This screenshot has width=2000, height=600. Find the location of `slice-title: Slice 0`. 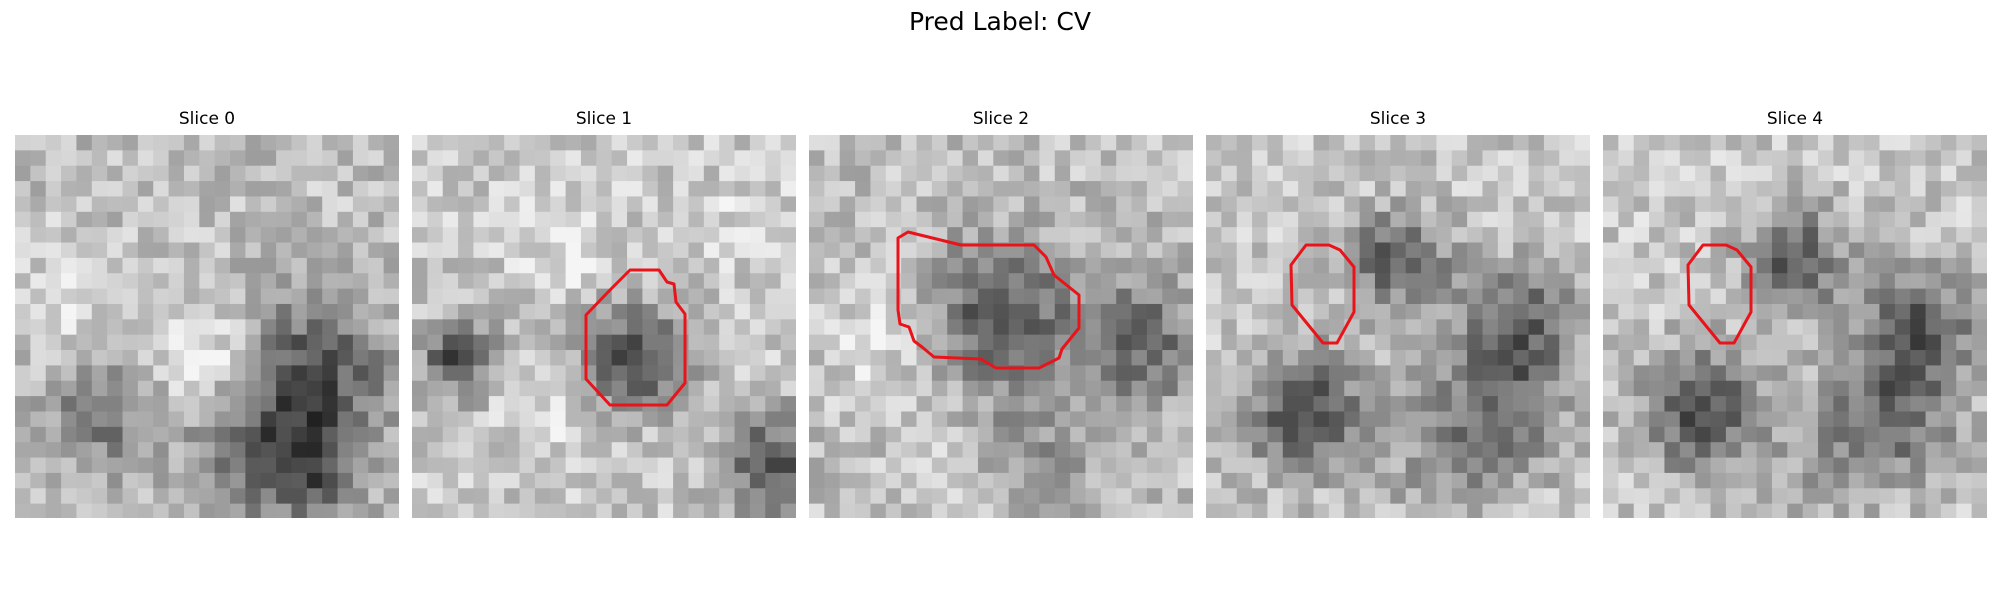

slice-title: Slice 0 is located at coordinates (207, 119).